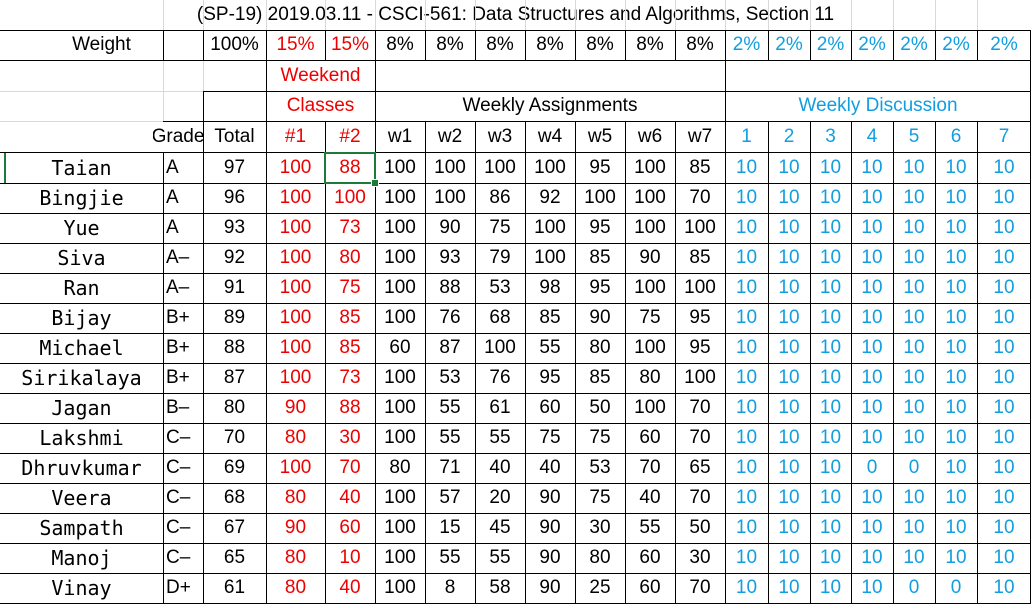 This screenshot has width=1031, height=611. Describe the element at coordinates (234, 437) in the screenshot. I see `student-total: 70` at that location.